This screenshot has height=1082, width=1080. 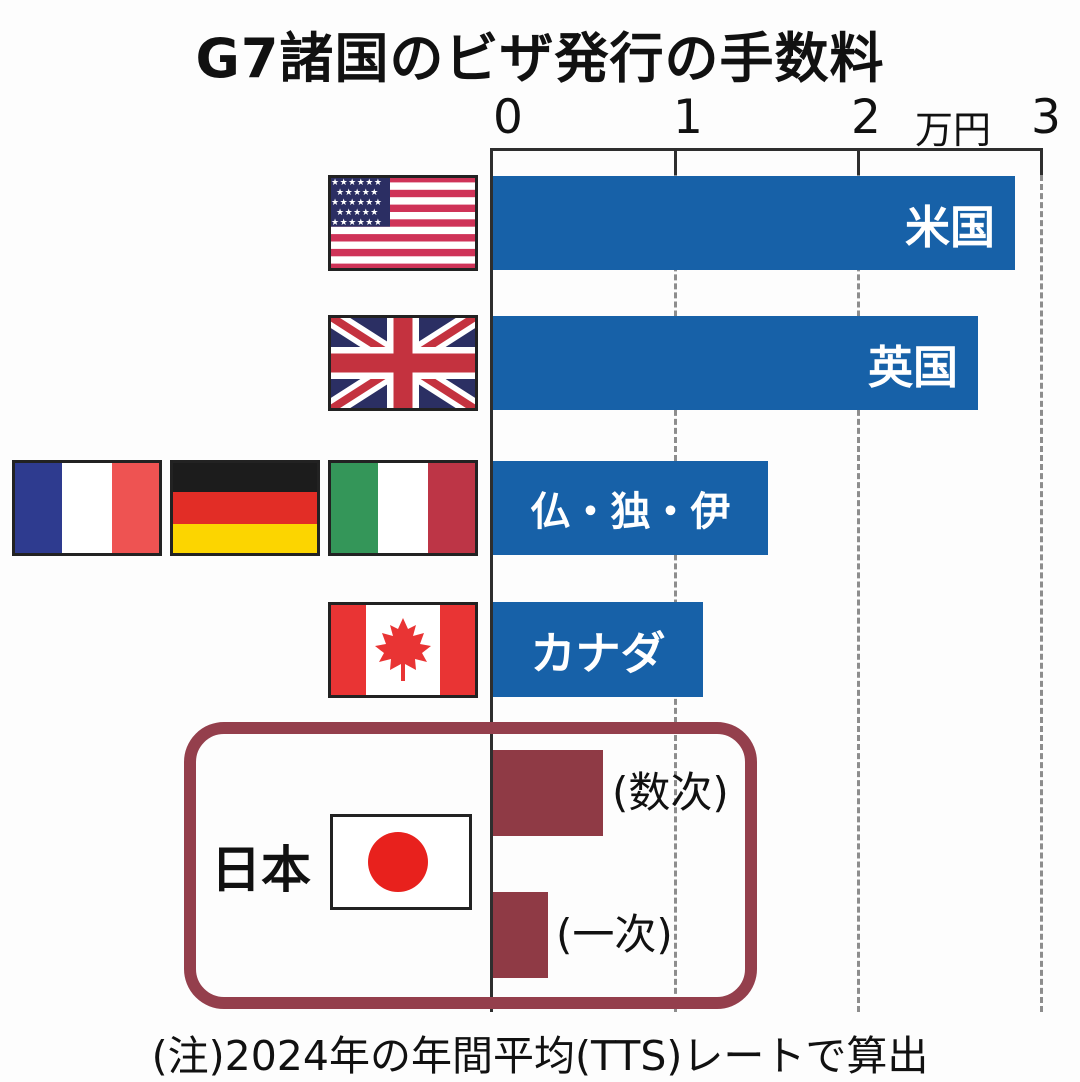 What do you see at coordinates (614, 934) in the screenshot?
I see `bar-japan-single-entry-label: (一次)` at bounding box center [614, 934].